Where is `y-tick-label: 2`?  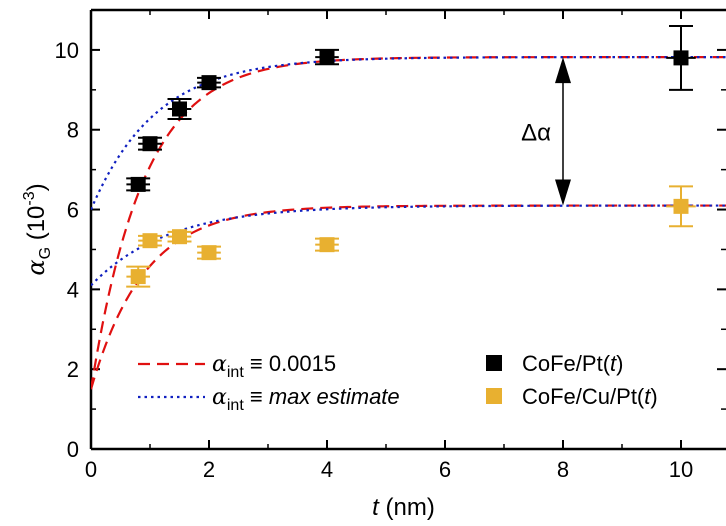
y-tick-label: 2 is located at coordinates (73, 369).